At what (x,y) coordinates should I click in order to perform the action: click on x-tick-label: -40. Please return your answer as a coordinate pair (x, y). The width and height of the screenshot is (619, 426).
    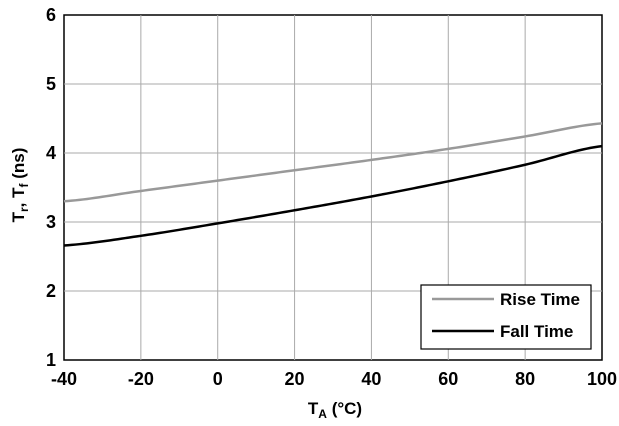
    Looking at the image, I should click on (64, 379).